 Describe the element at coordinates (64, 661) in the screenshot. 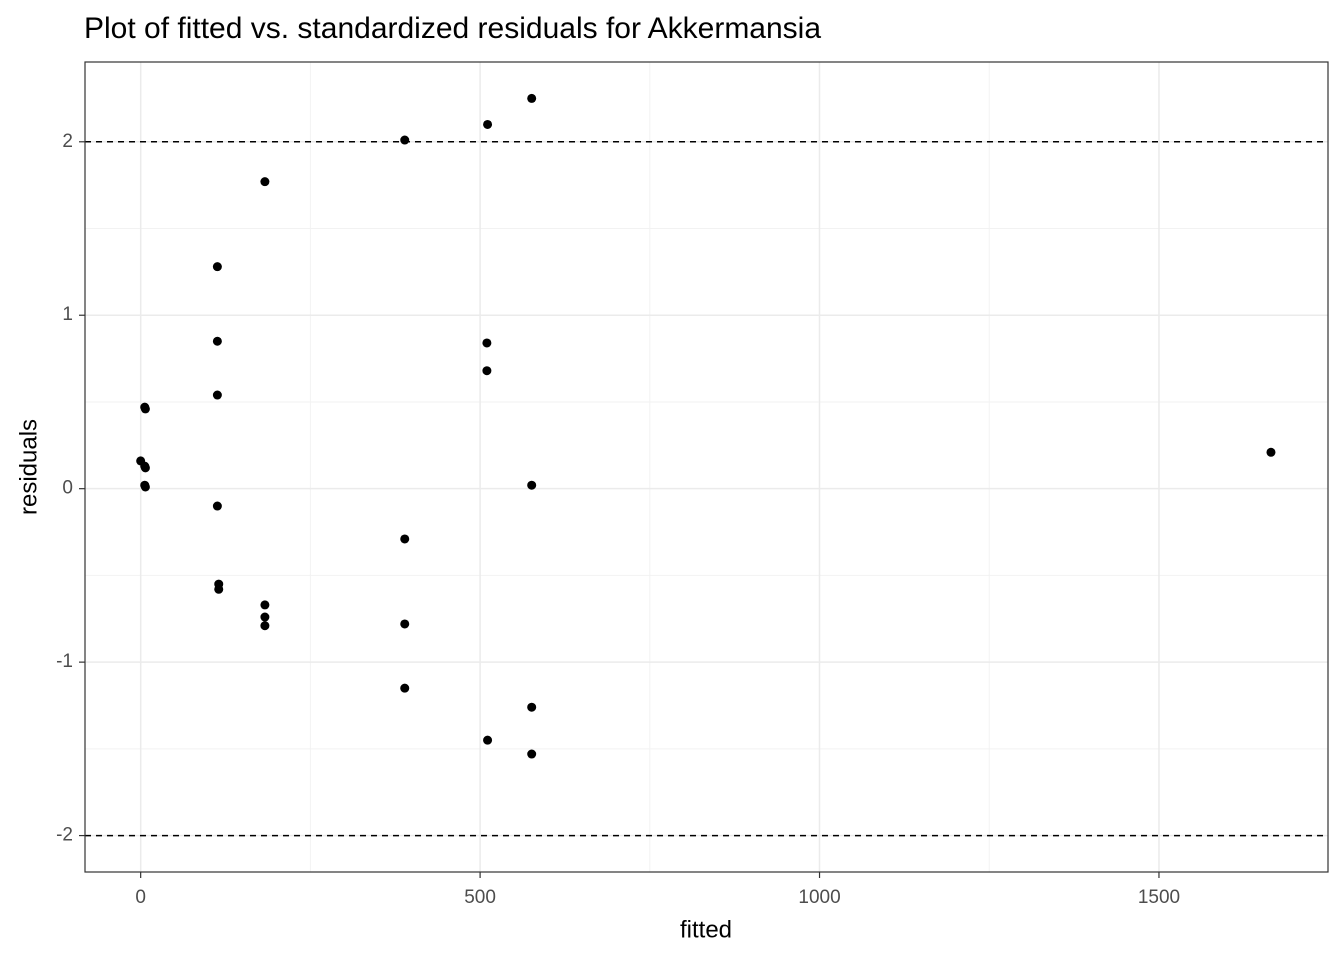

I see `y-tick-label: -1` at that location.